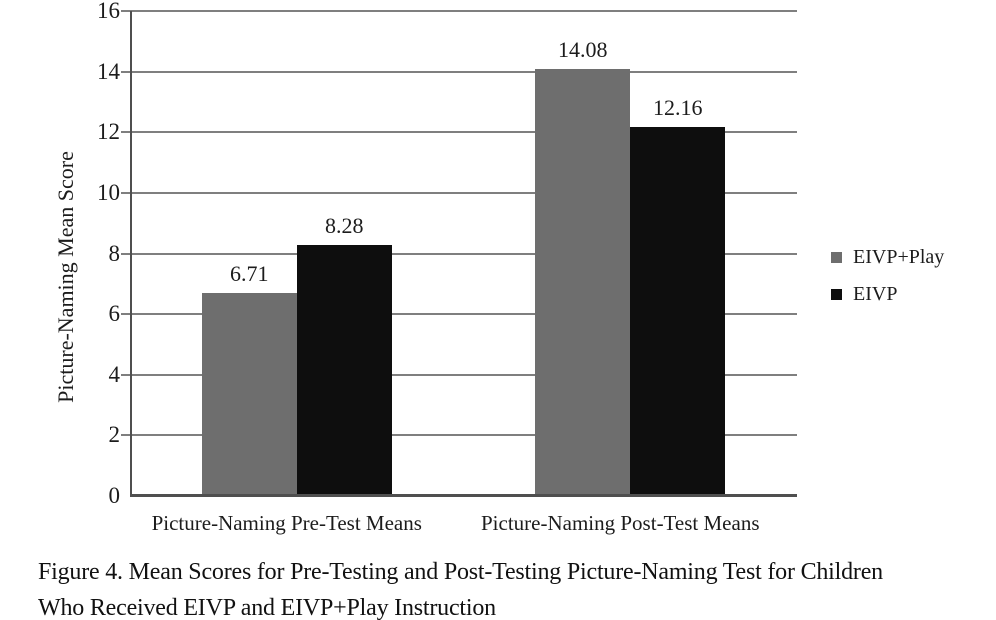 The width and height of the screenshot is (996, 620). What do you see at coordinates (678, 311) in the screenshot?
I see `bar-eivp-cat2` at bounding box center [678, 311].